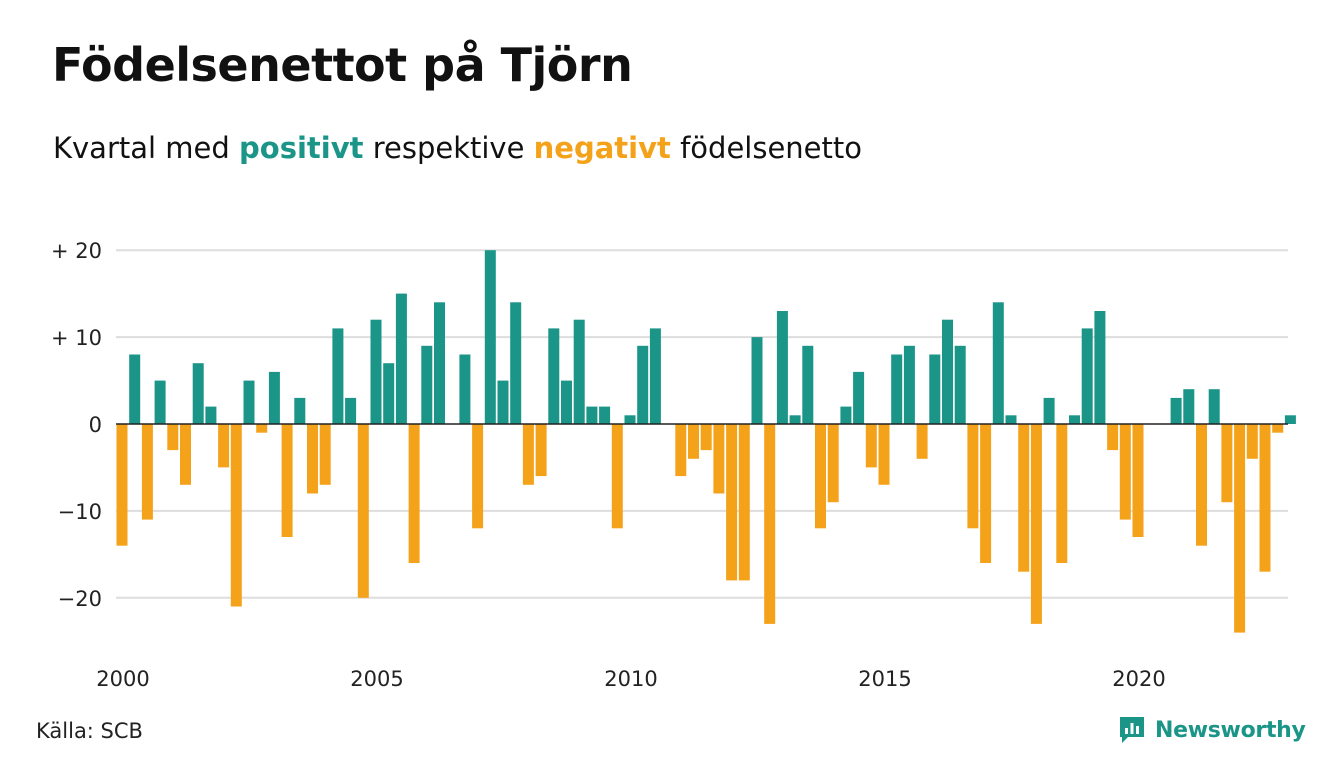 Image resolution: width=1340 pixels, height=780 pixels. I want to click on source-note: Källa: SCB, so click(89, 731).